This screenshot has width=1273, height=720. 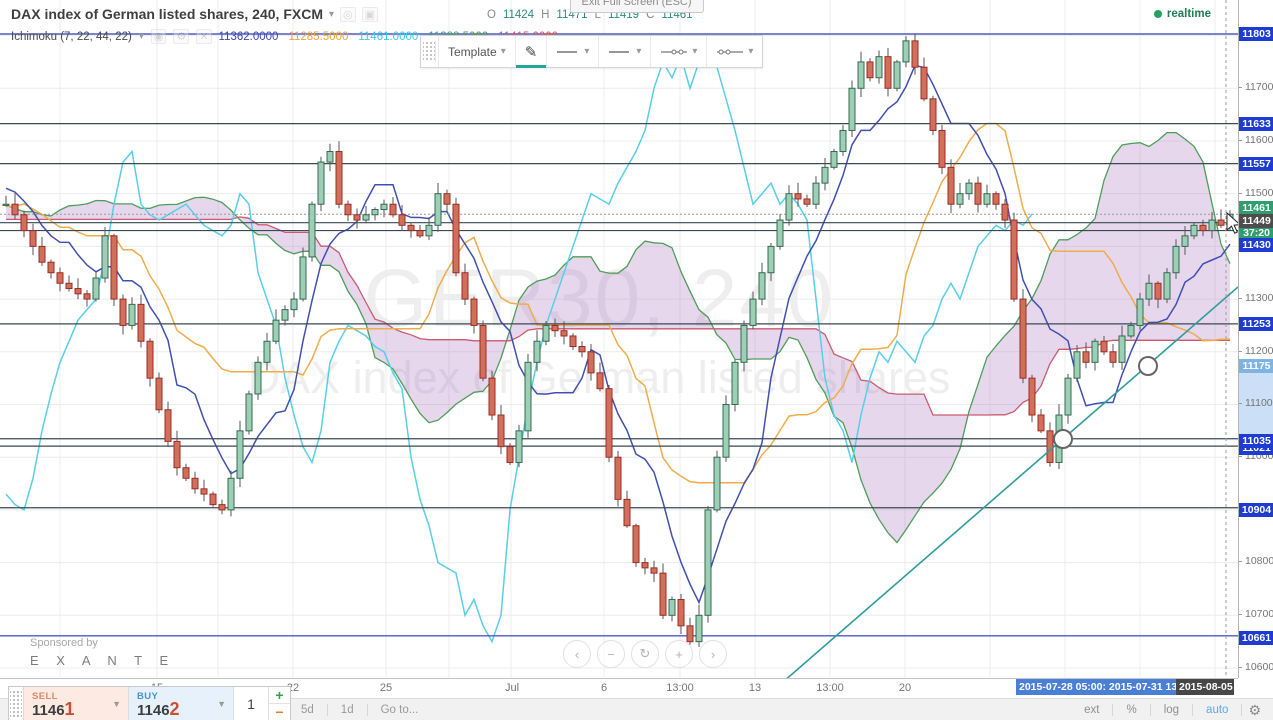 I want to click on price-tick-label: 11300, so click(x=1256, y=298).